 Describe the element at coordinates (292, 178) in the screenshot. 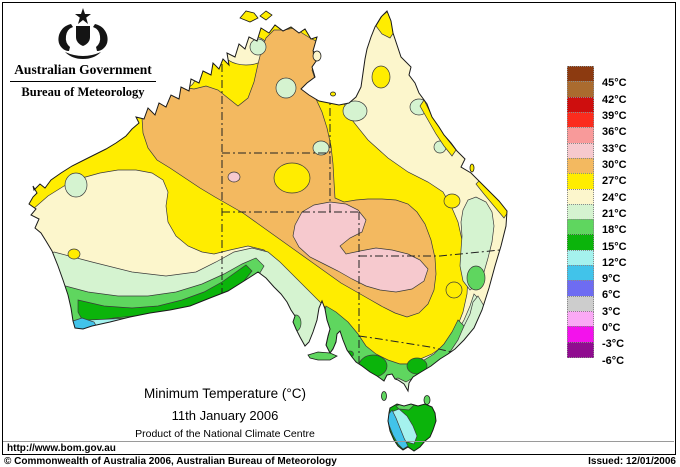

I see `region-24-27C-hole-centre` at that location.